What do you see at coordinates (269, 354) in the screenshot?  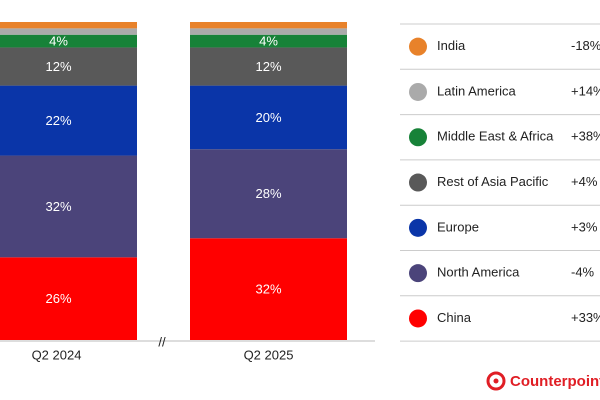 I see `x-tick-label: Q2 2025` at bounding box center [269, 354].